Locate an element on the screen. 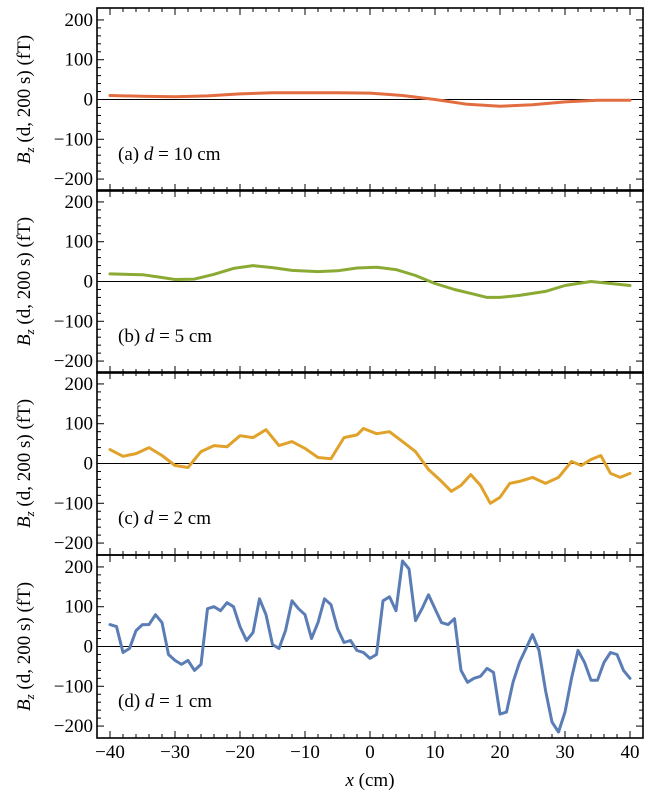 The width and height of the screenshot is (658, 796). x-label-var: x is located at coordinates (349, 780).